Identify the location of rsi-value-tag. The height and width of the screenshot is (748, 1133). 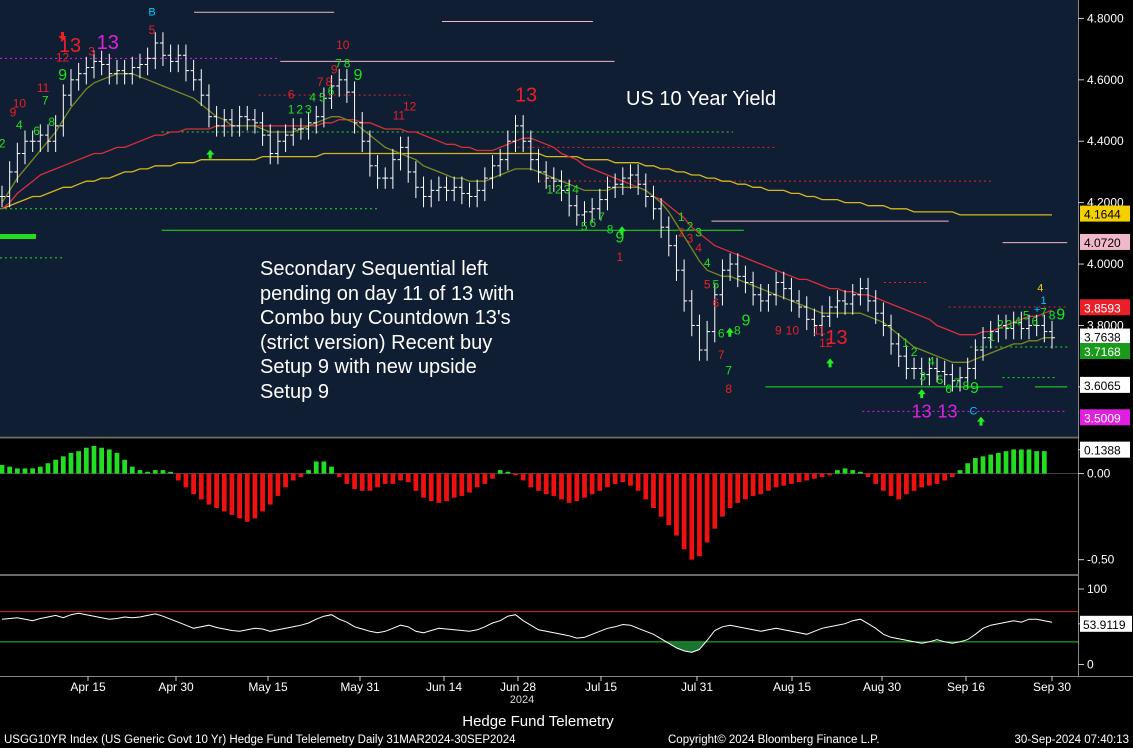
(1106, 623).